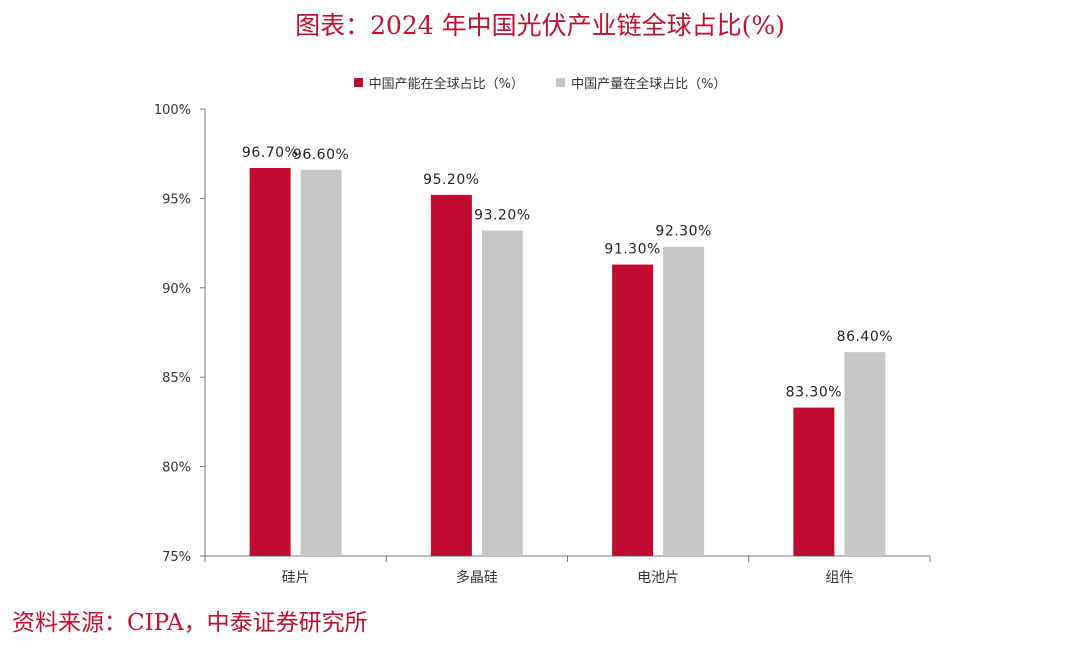 The width and height of the screenshot is (1080, 648). Describe the element at coordinates (561, 82) in the screenshot. I see `legend-swatch-output` at that location.